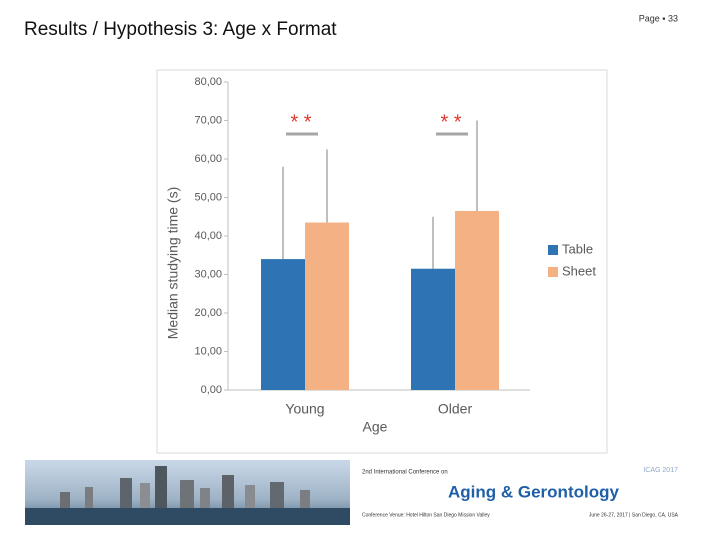 The image size is (720, 540). What do you see at coordinates (533, 491) in the screenshot?
I see `conference-name: Aging & Gerontology` at bounding box center [533, 491].